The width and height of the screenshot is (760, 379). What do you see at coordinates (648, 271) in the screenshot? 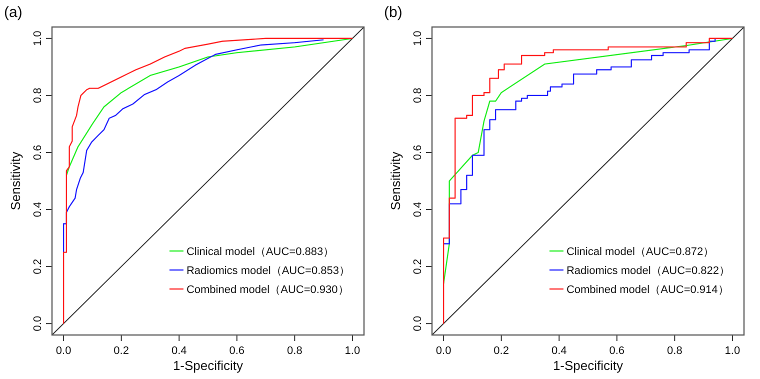
I see `legend-label: Radiomics model（AUC=0.822）` at bounding box center [648, 271].